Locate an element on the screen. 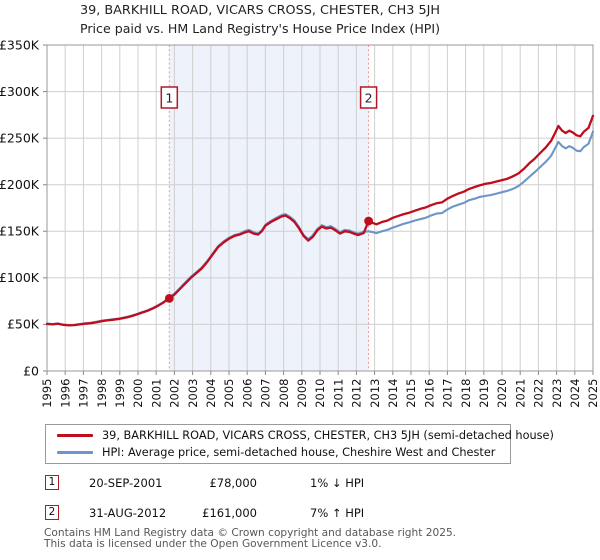 Image resolution: width=600 pixels, height=560 pixels. svg-text: 2001 is located at coordinates (156, 393).